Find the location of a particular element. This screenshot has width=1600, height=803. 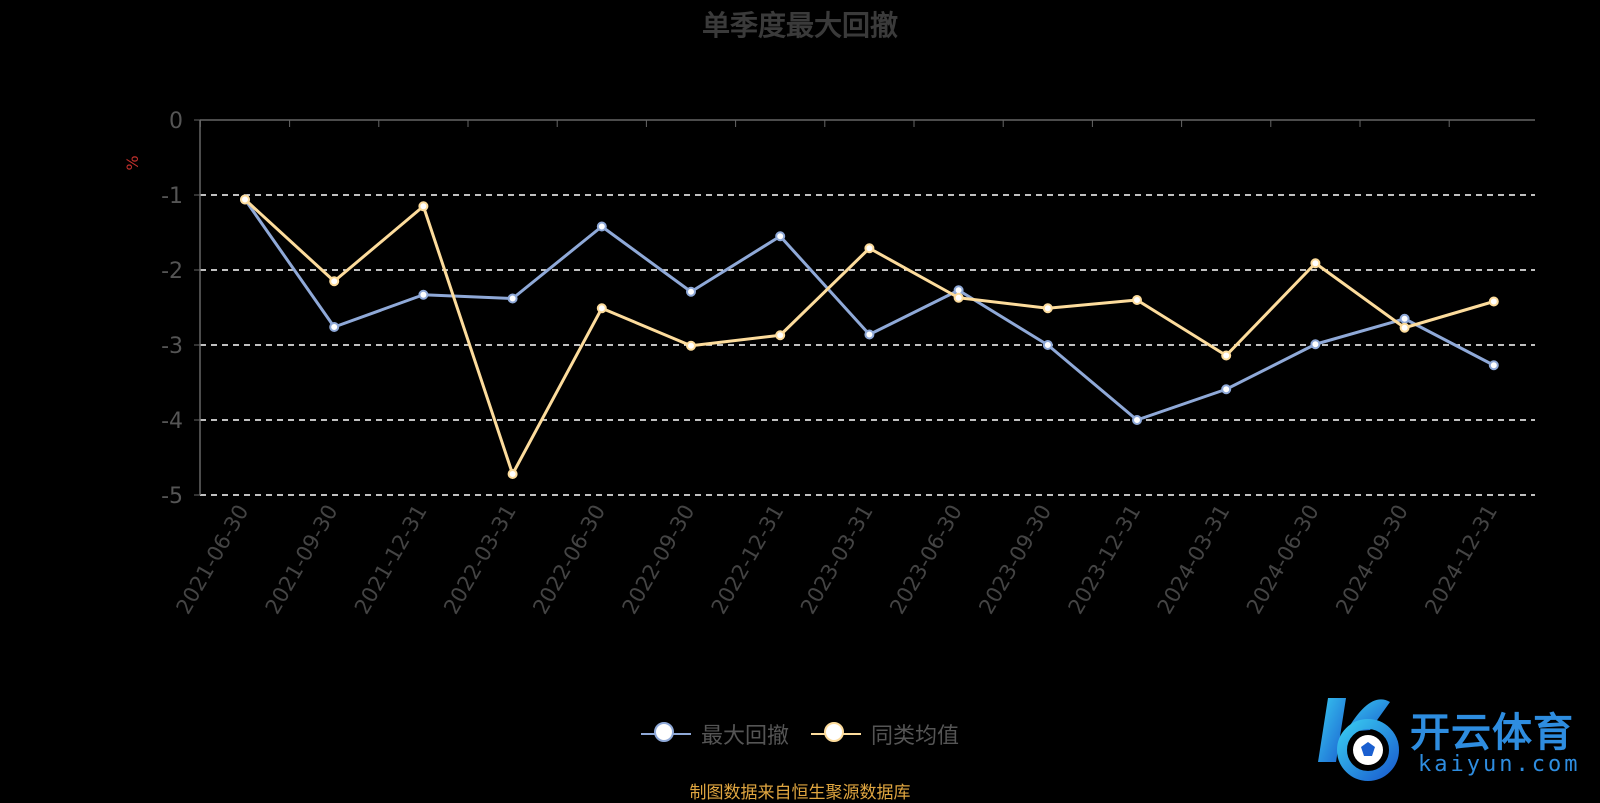

legend-item-peer-average: 同类均值 is located at coordinates (885, 734).